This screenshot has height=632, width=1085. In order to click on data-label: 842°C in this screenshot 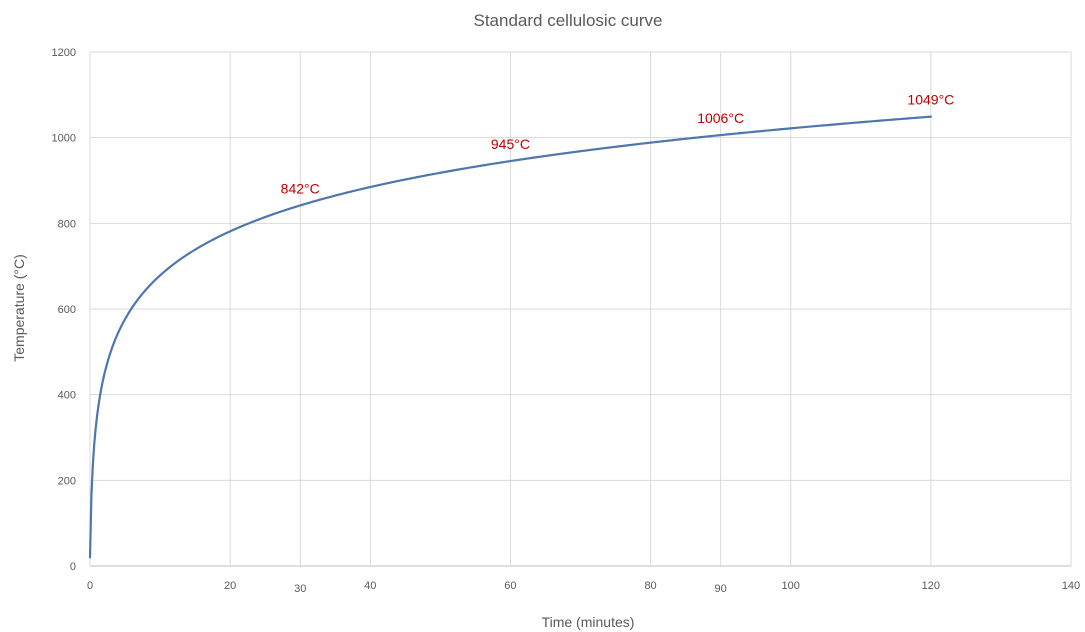, I will do `click(300, 188)`.